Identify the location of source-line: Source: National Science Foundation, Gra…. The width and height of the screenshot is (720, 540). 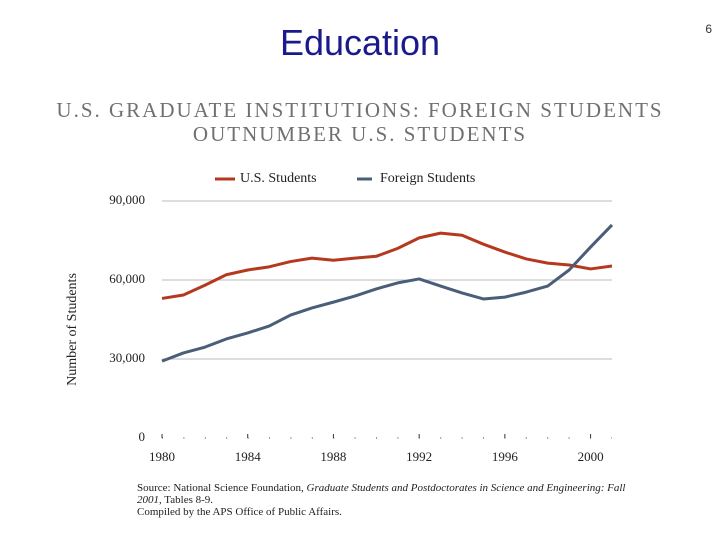
(392, 494).